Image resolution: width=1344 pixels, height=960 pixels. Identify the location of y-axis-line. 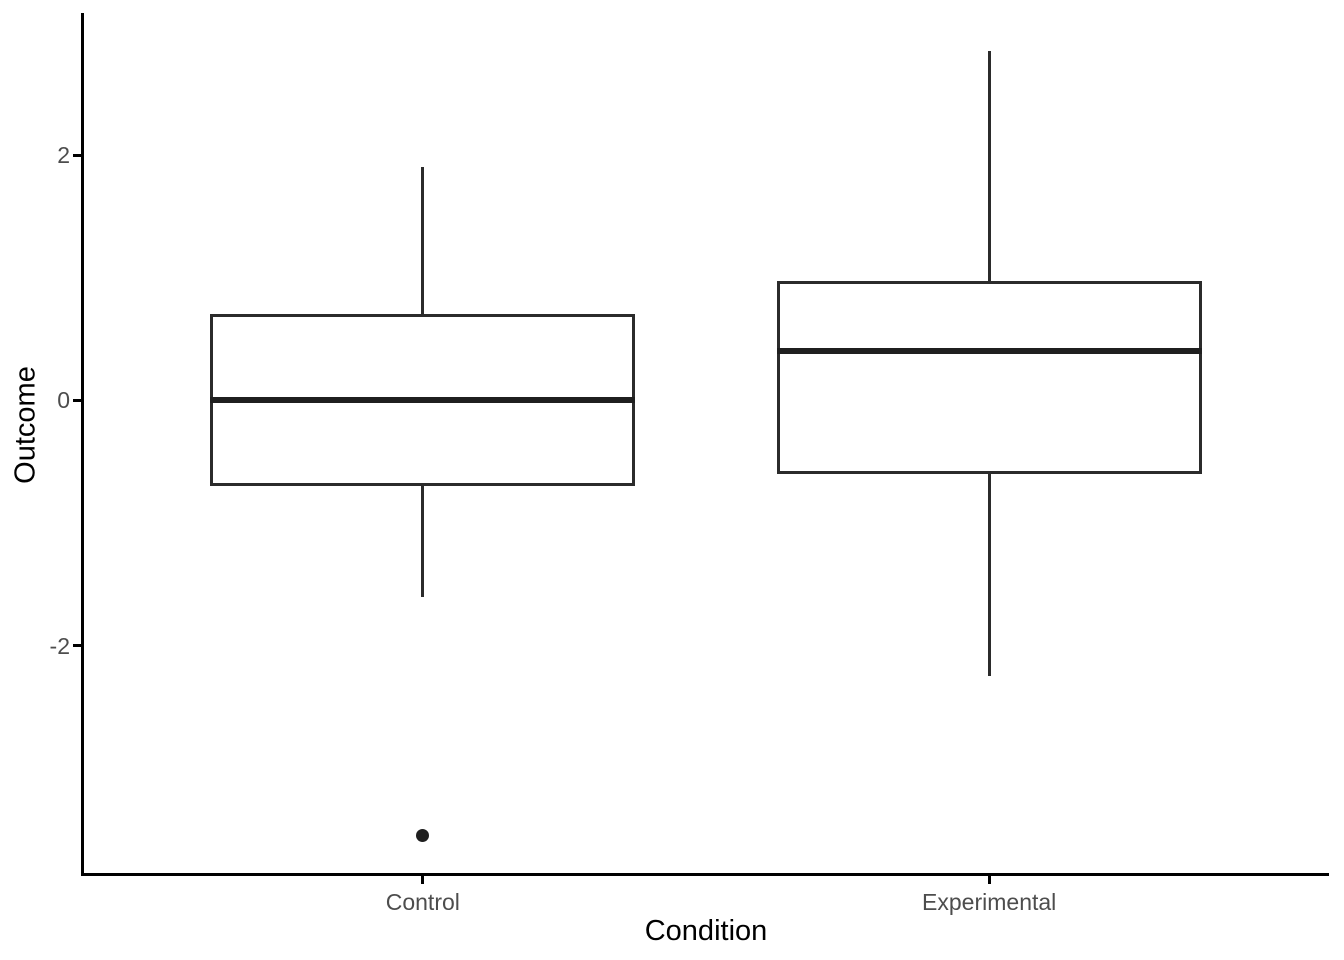
(82, 444).